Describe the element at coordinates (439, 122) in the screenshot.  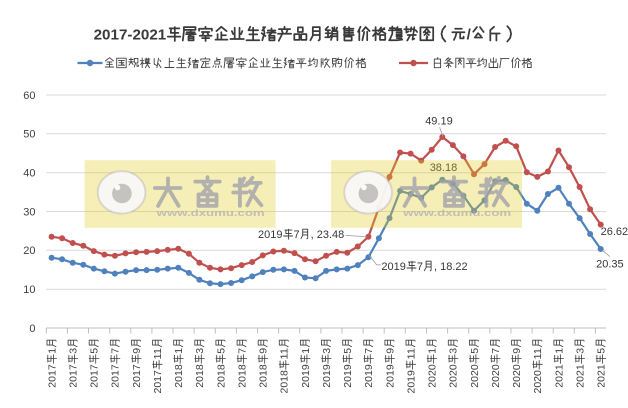
I see `svg-text: 49.19` at that location.